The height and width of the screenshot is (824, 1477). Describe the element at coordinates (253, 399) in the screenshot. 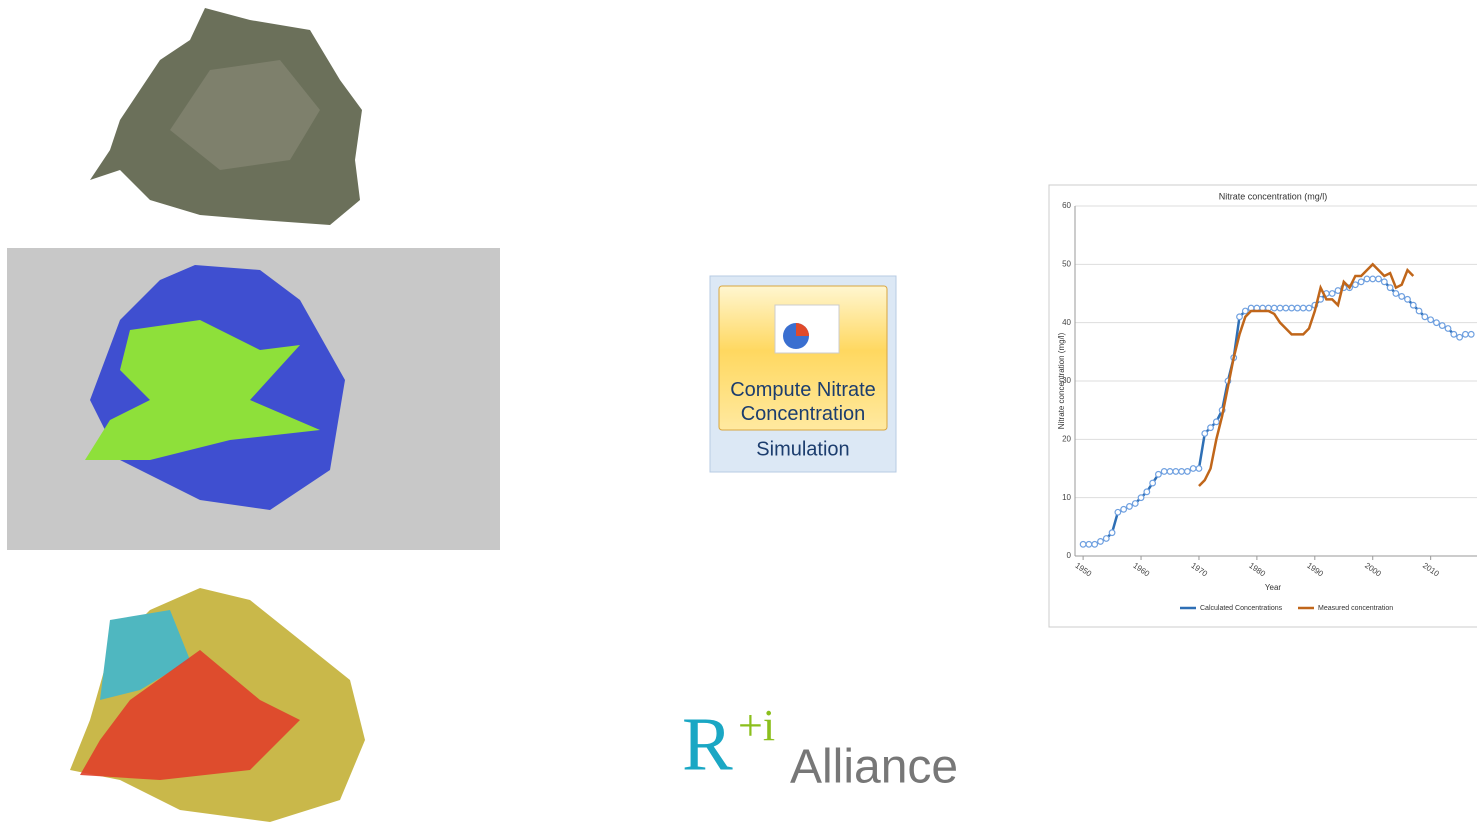

I see `soil-map` at that location.